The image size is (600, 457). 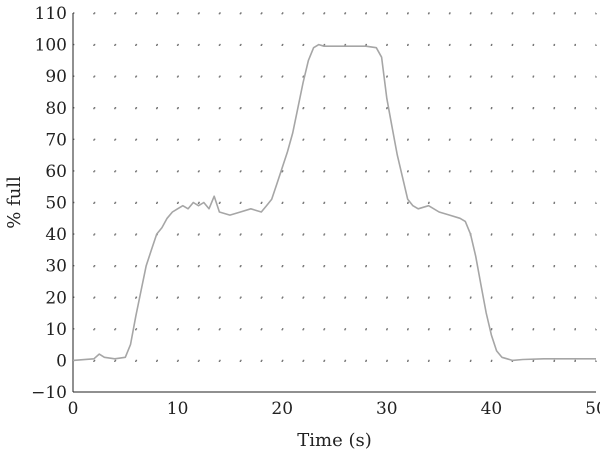 What do you see at coordinates (49, 393) in the screenshot?
I see `y-tick-label: −10` at bounding box center [49, 393].